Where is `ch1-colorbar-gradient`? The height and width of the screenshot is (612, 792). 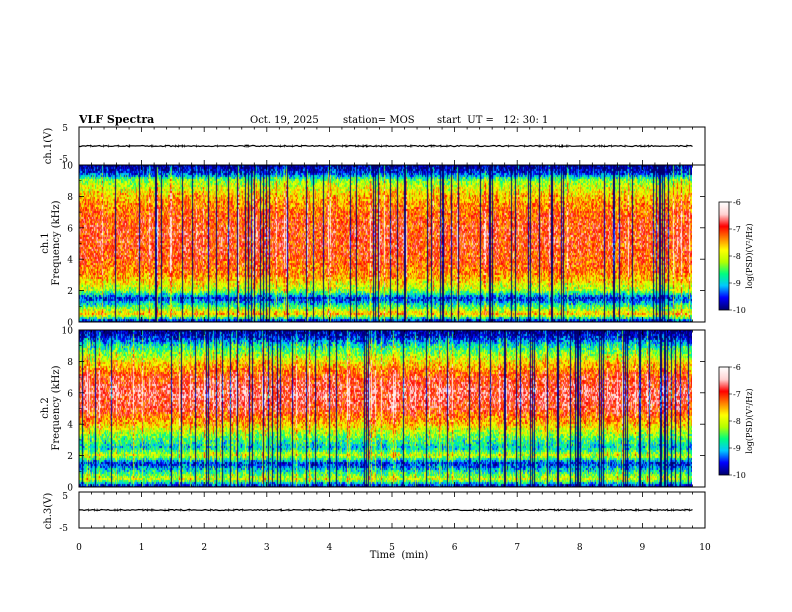
ch1-colorbar-gradient is located at coordinates (724, 256).